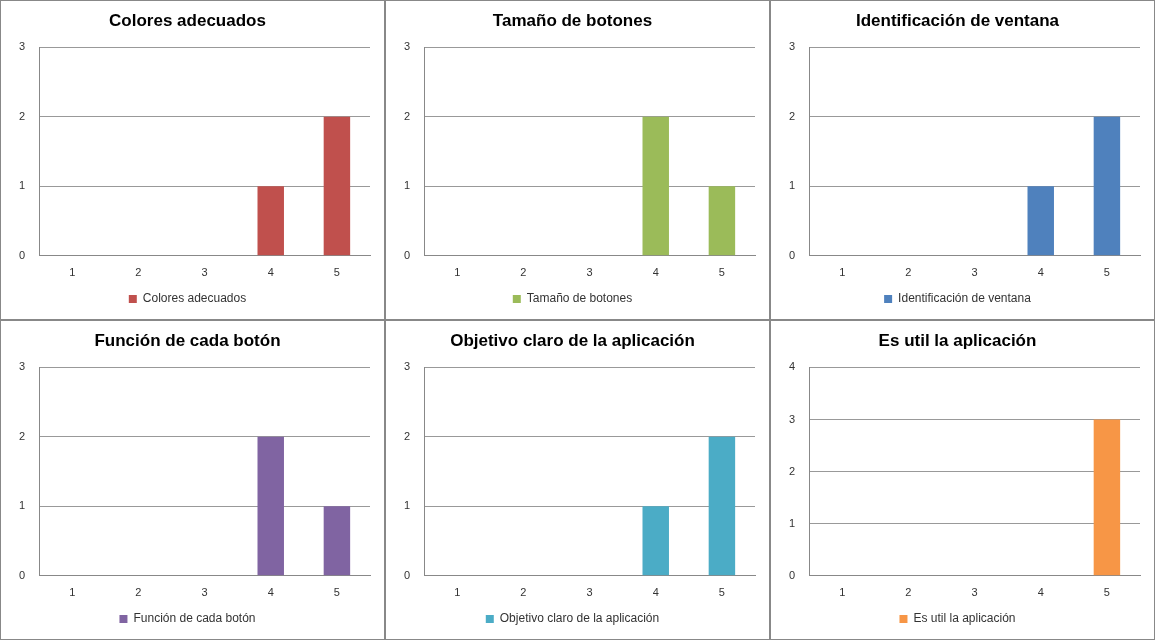 The image size is (1156, 643). I want to click on chart-title: Es util la aplicación, so click(957, 340).